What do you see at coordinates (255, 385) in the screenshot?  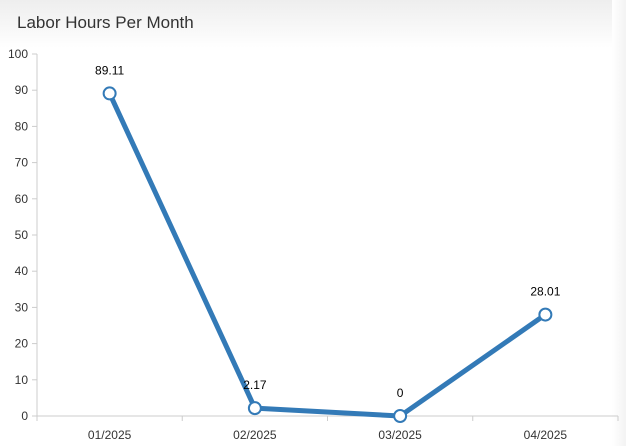 I see `data-label: 2.17` at bounding box center [255, 385].